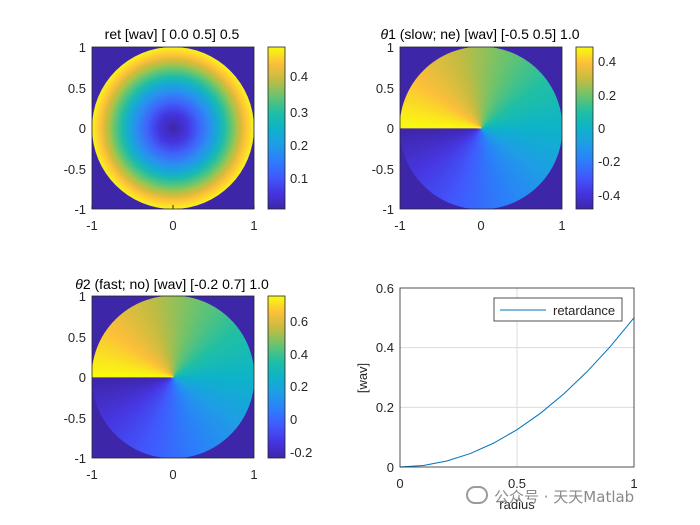 The width and height of the screenshot is (700, 525). Describe the element at coordinates (479, 34) in the screenshot. I see `theta1-title: θ1 (slow; ne) [wav] [-0.5 0.5] 1.0` at that location.